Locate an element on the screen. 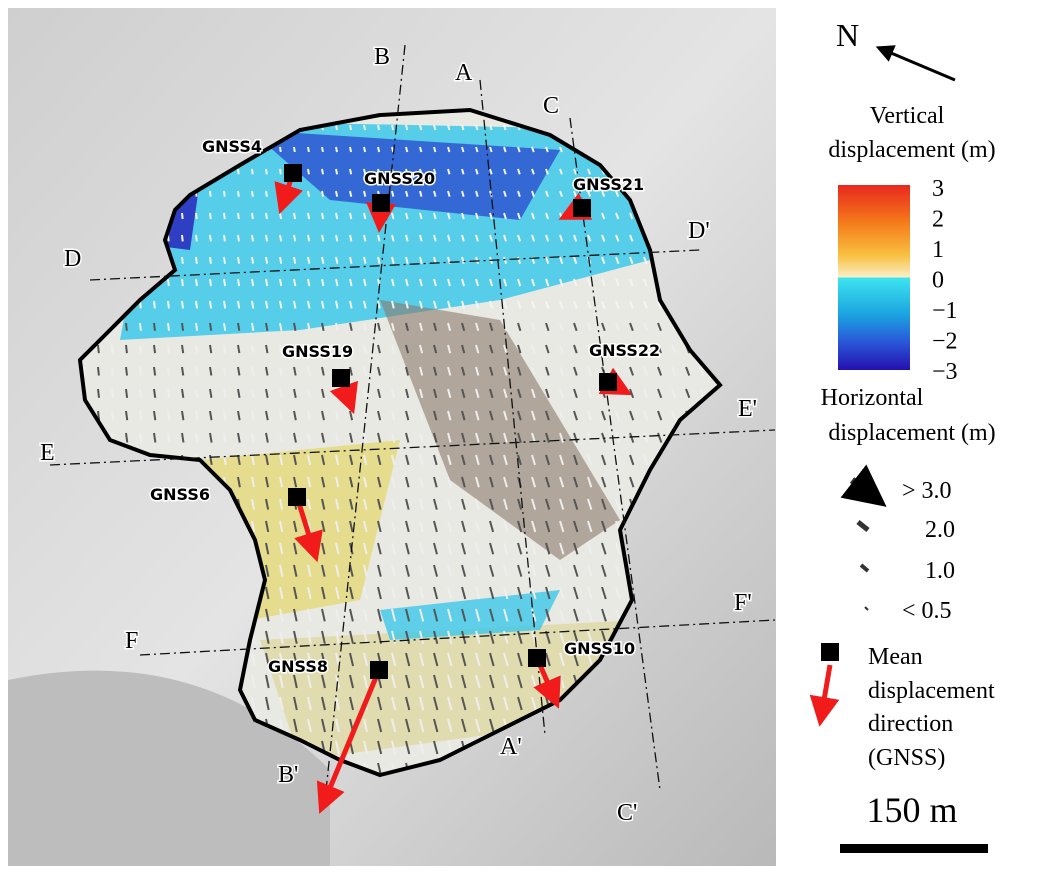 The width and height of the screenshot is (1038, 874). profile-label: D' is located at coordinates (699, 231).